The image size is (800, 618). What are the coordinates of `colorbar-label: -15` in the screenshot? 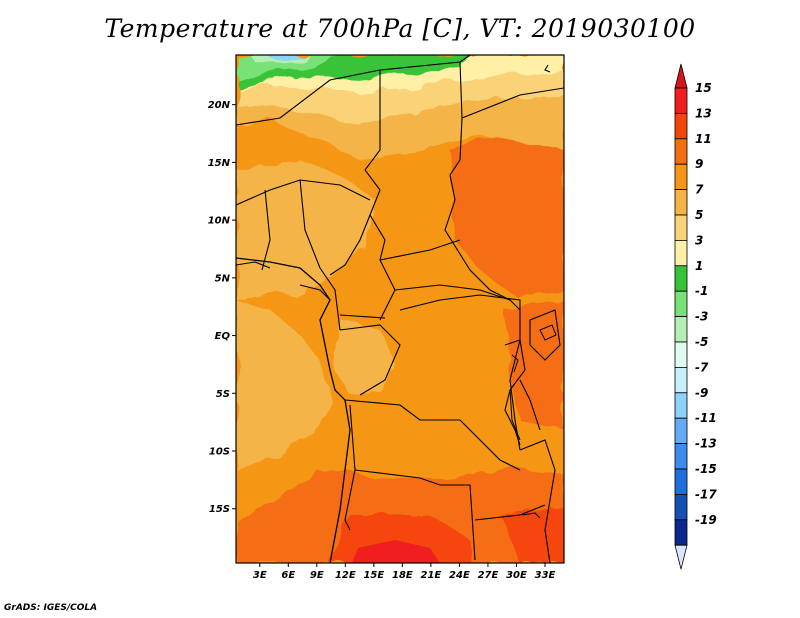 It's located at (706, 469).